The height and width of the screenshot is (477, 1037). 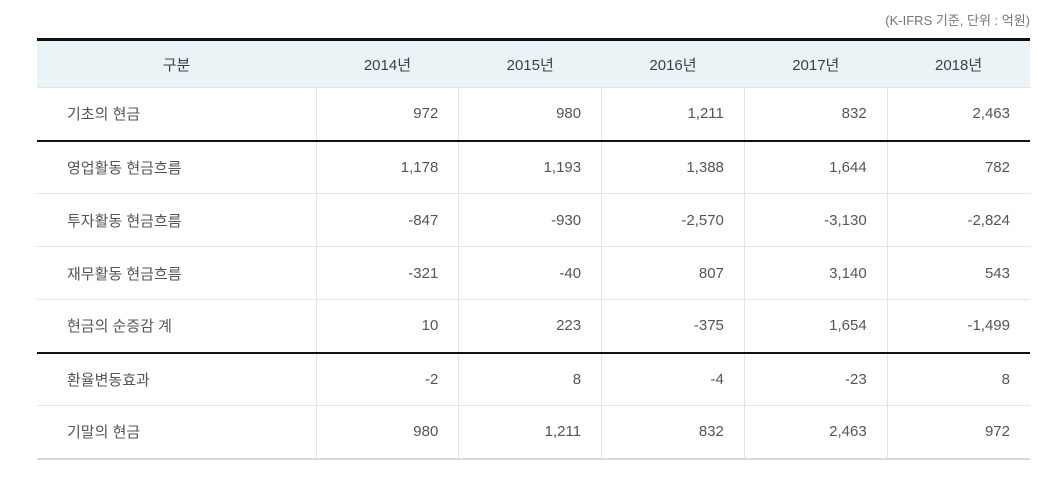 I want to click on cell-value: -2, so click(x=387, y=379).